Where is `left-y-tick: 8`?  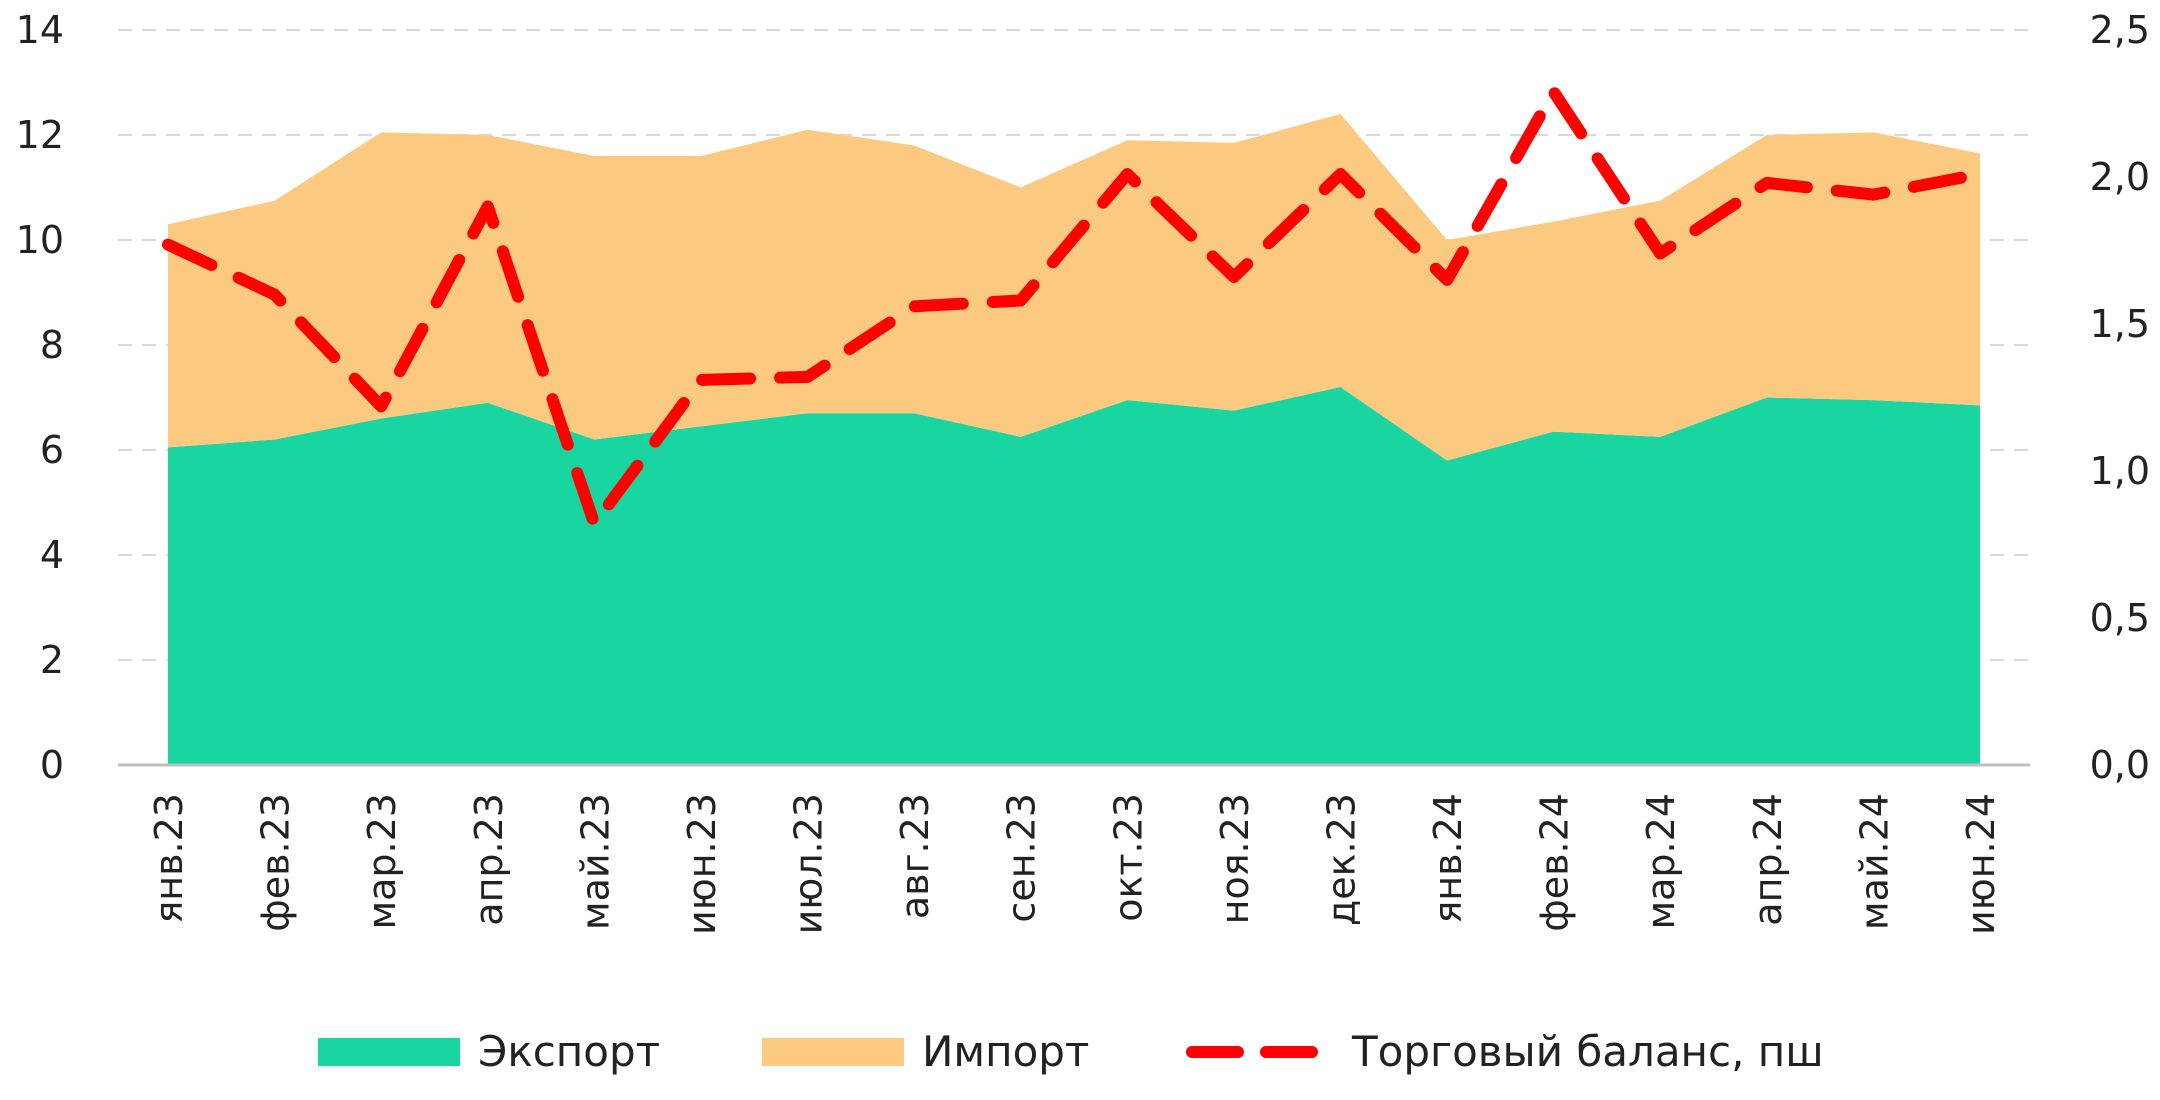 left-y-tick: 8 is located at coordinates (52, 345).